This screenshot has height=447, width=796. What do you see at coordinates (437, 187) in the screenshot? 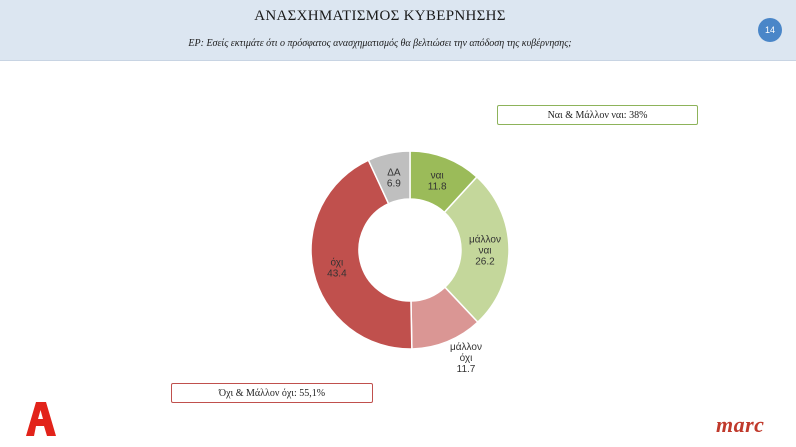
I see `slice-value-label: 11.8` at bounding box center [437, 187].